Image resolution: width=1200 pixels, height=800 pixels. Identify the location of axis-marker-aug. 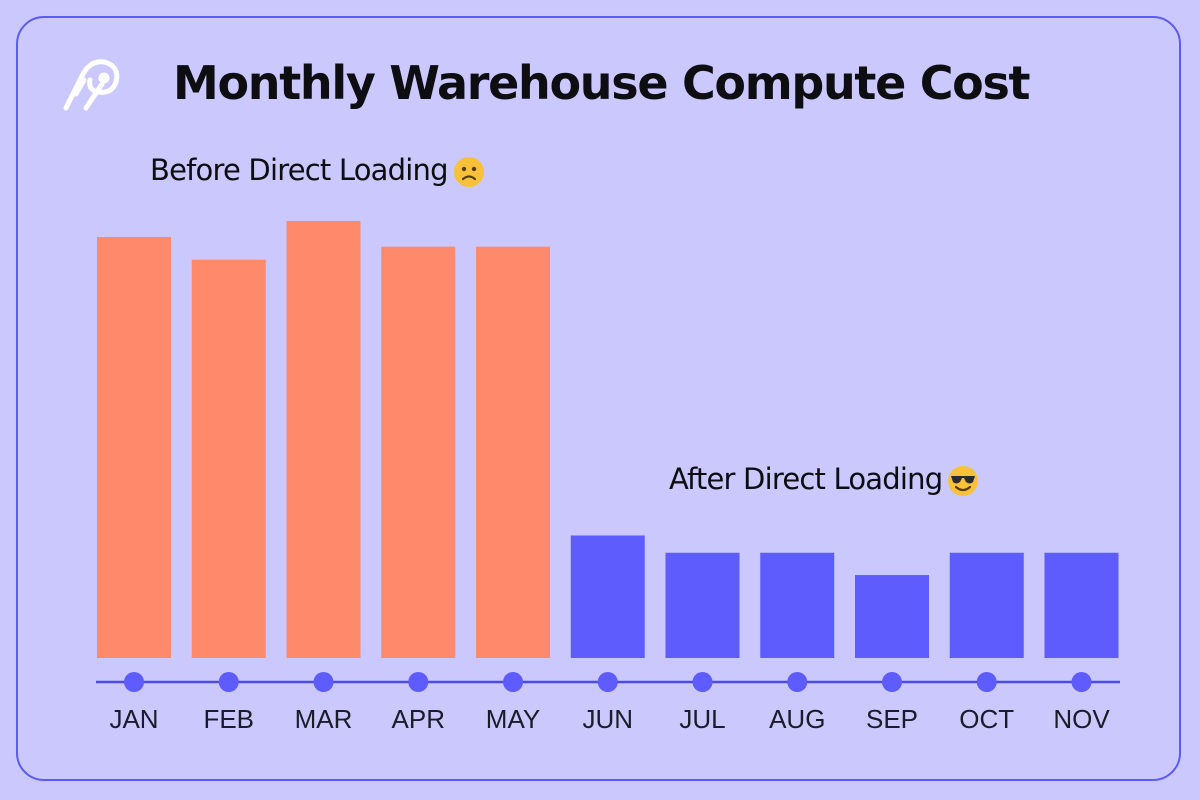
(797, 682).